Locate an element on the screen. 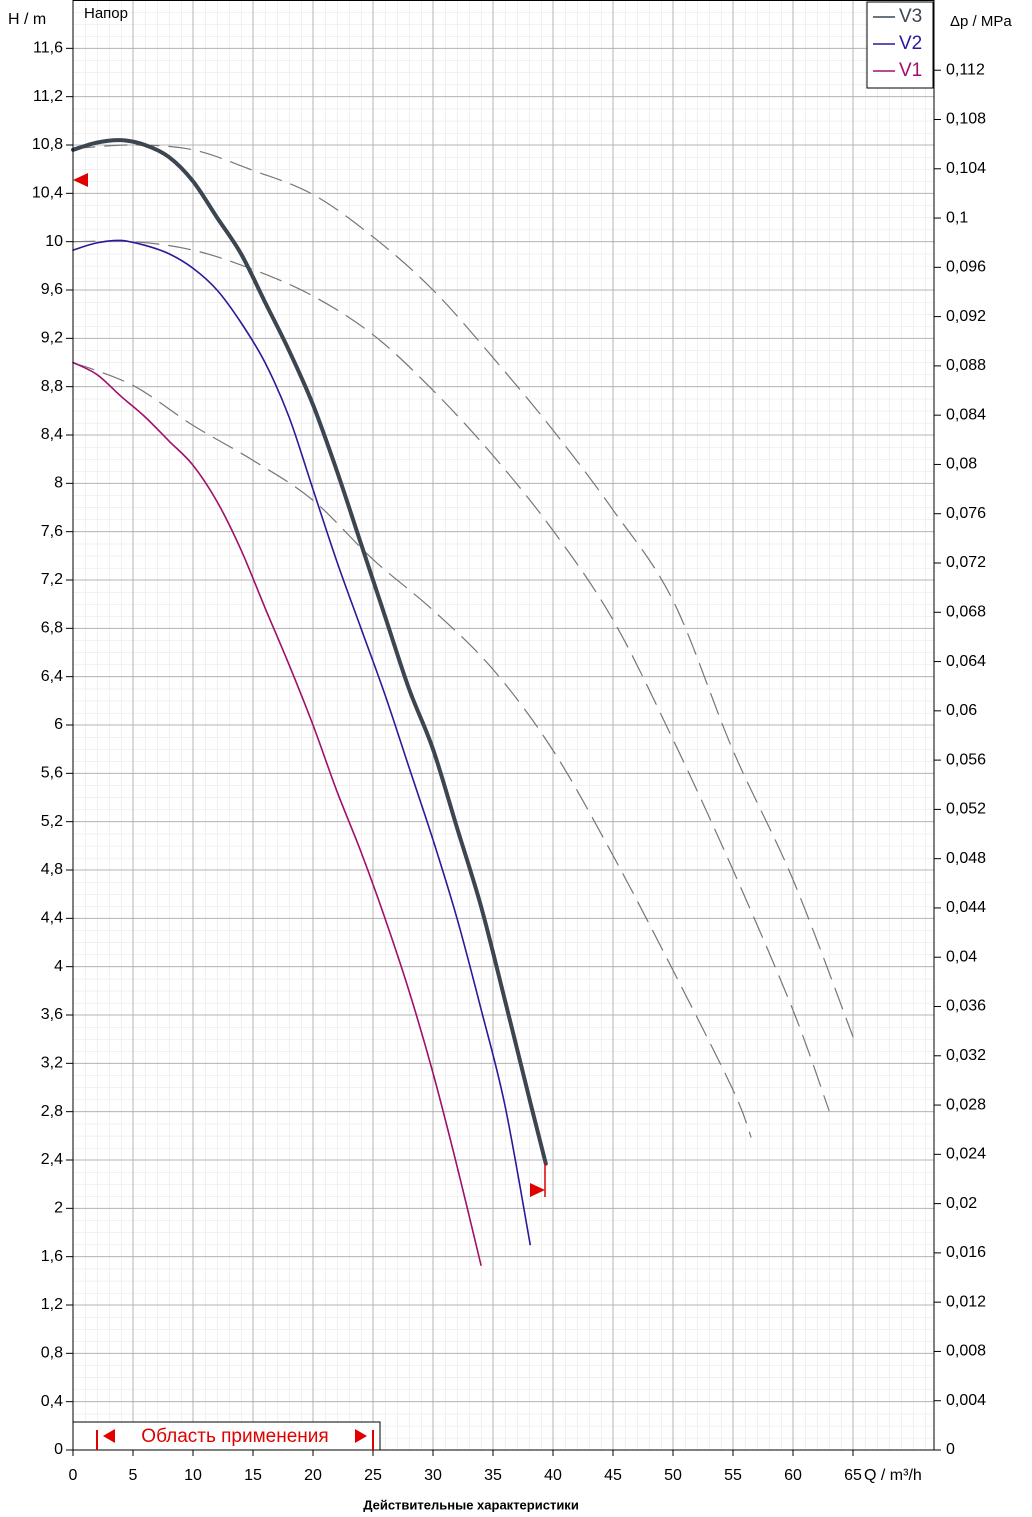 The height and width of the screenshot is (1517, 1032). y2-tick-label: 0,06 is located at coordinates (961, 710).